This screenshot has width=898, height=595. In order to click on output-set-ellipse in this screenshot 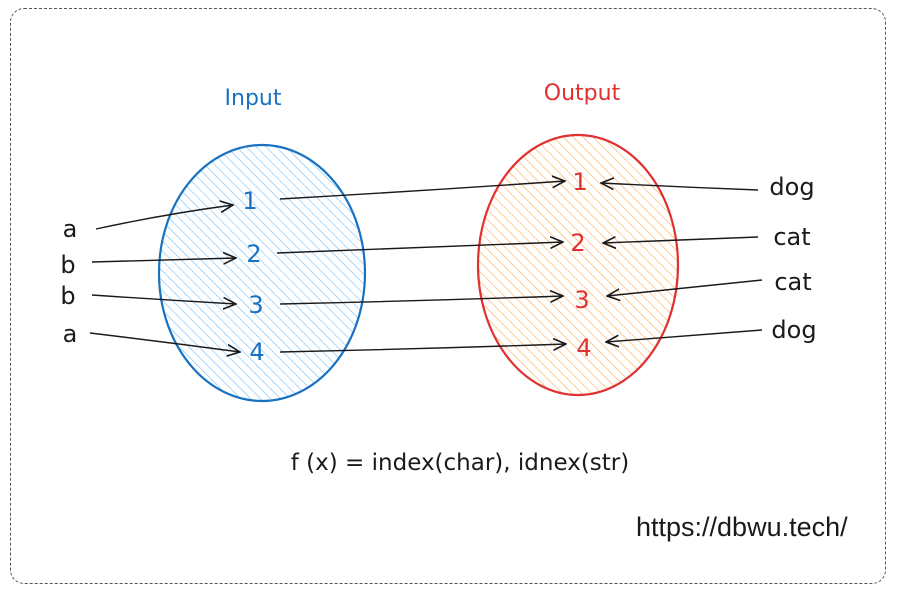, I will do `click(578, 265)`.